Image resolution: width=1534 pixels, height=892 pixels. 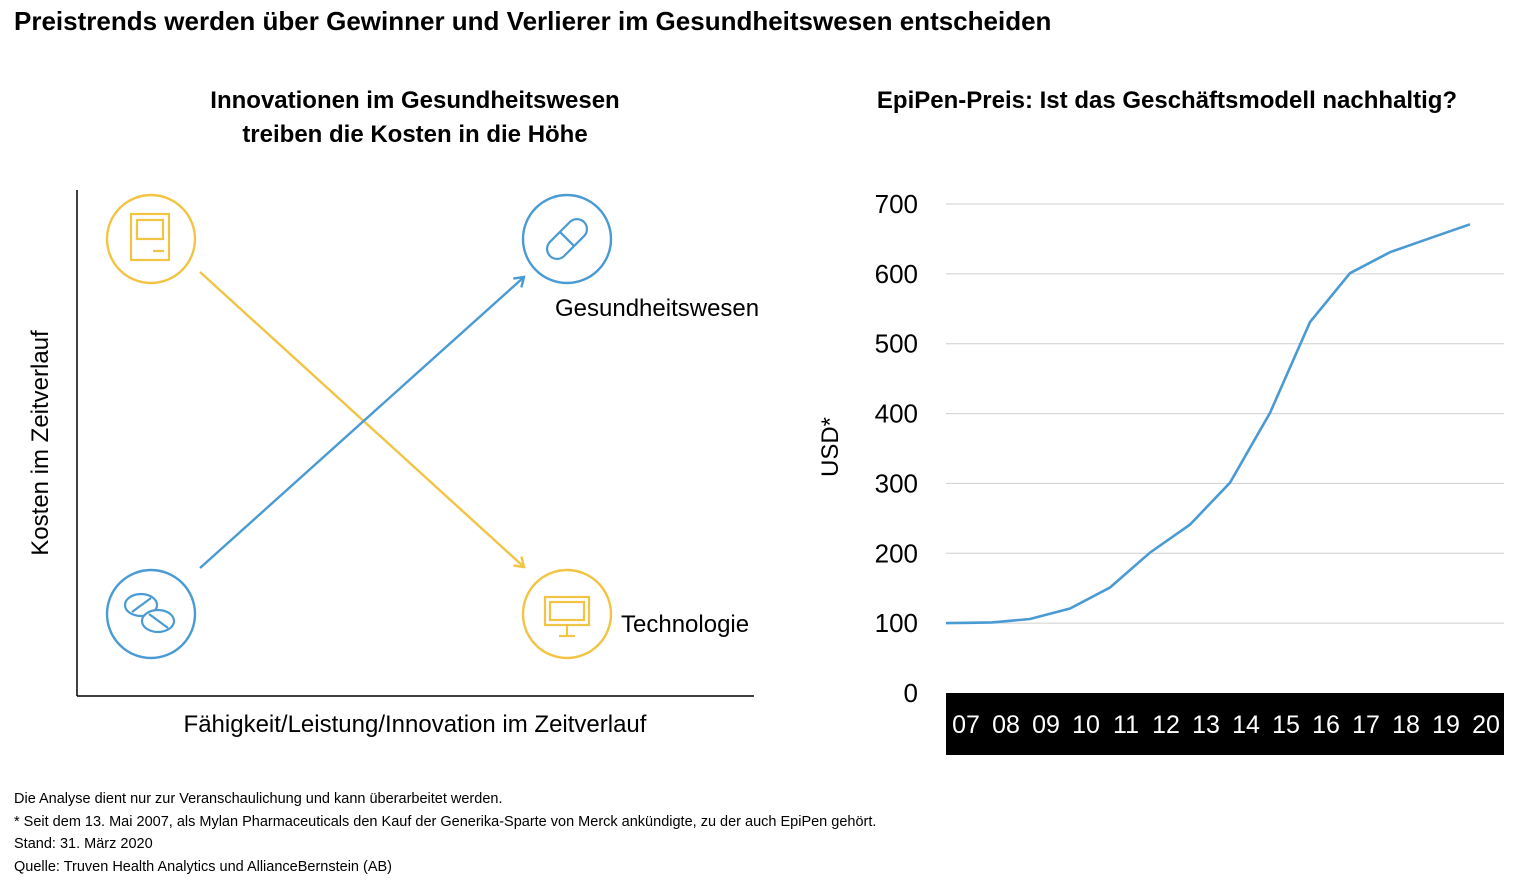 What do you see at coordinates (1286, 725) in the screenshot?
I see `x-tick-label: 15` at bounding box center [1286, 725].